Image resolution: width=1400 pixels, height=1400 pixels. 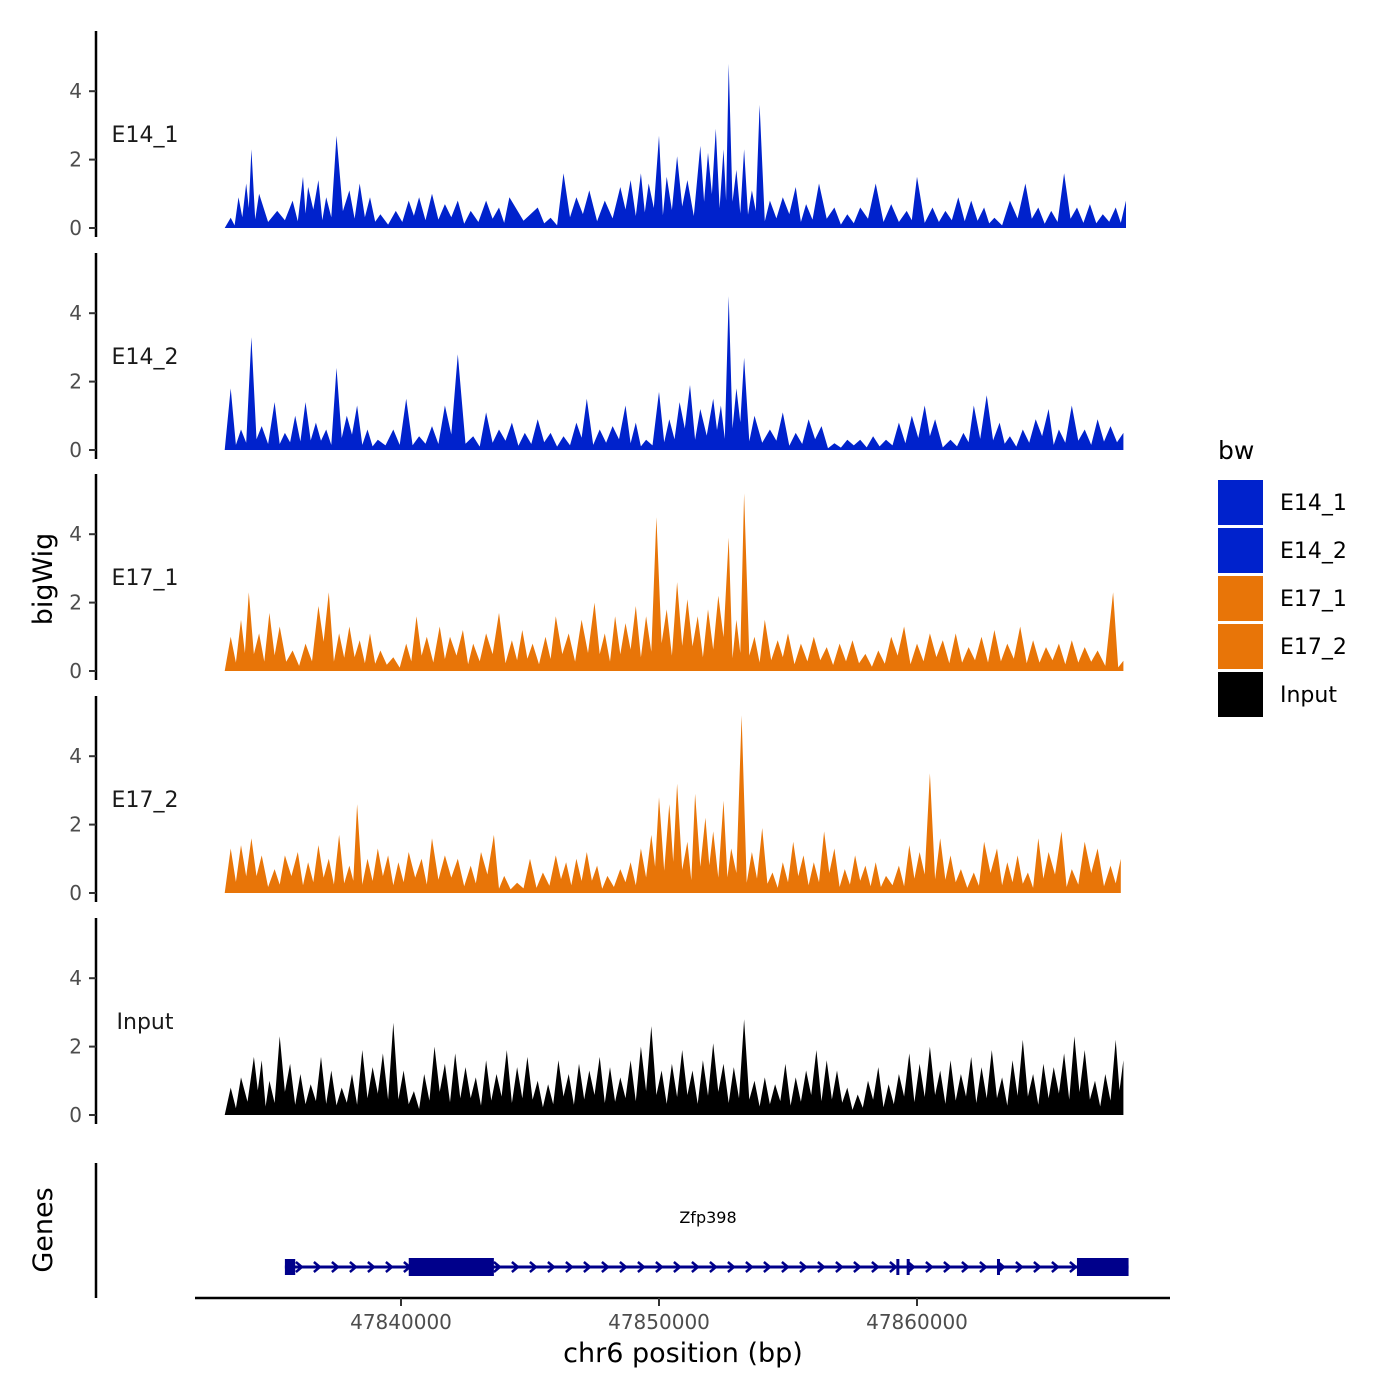 I want to click on legend-items: E14_1 E14_2 E17_1 E17_2 Input, so click(x=1282, y=598).